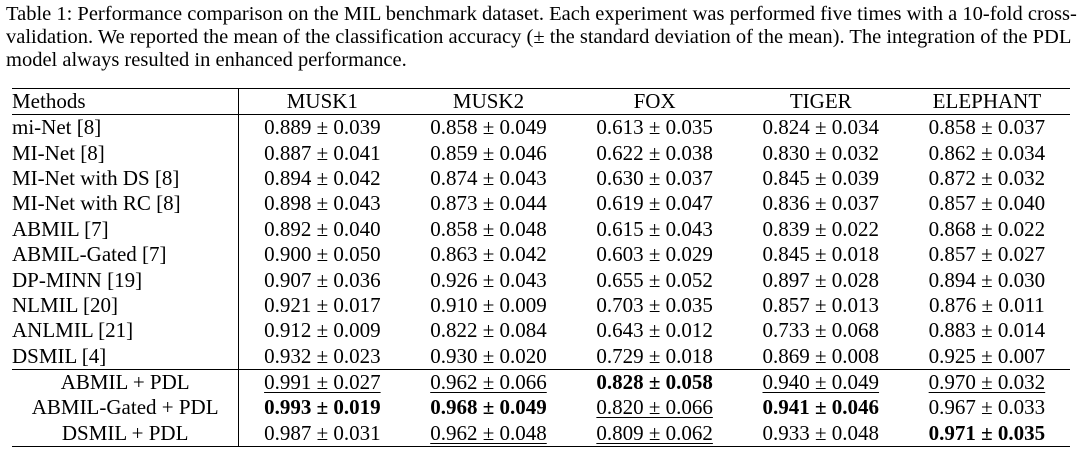  I want to click on value-cell: 0.873 ± 0.044, so click(488, 203).